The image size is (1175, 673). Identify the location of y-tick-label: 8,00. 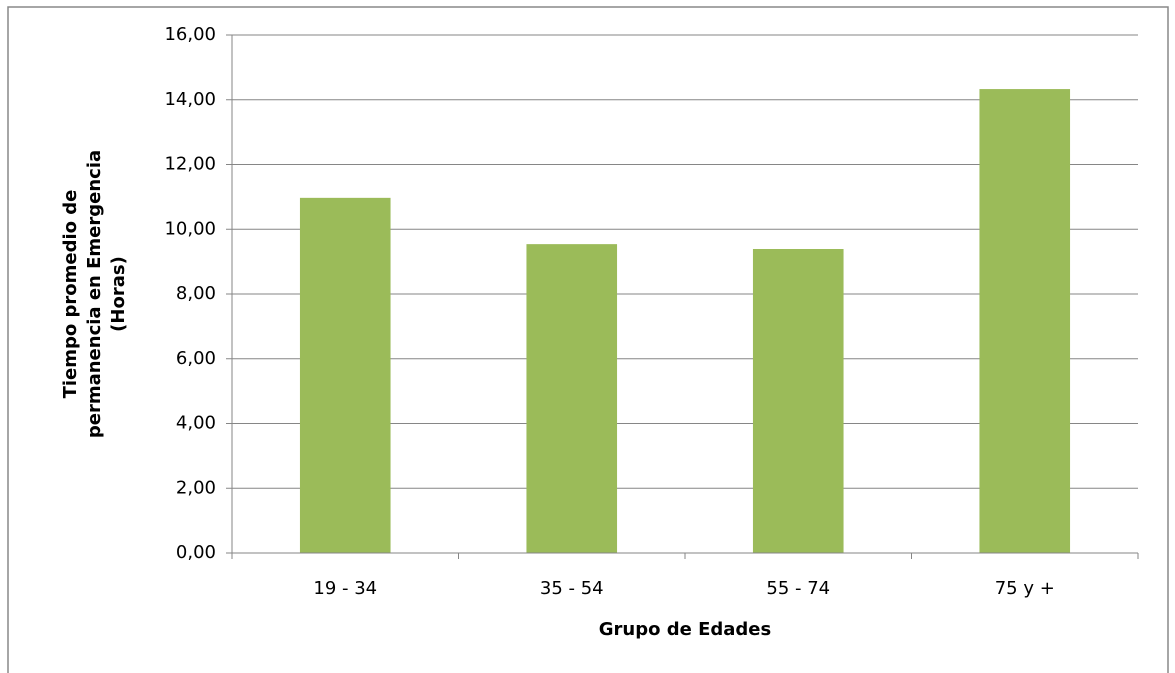
(196, 293).